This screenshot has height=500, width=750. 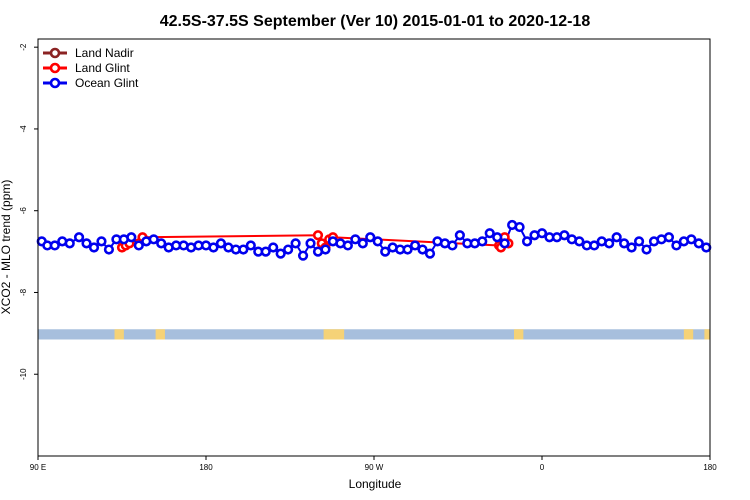 I want to click on x-axis-label: Longitude, so click(x=375, y=484).